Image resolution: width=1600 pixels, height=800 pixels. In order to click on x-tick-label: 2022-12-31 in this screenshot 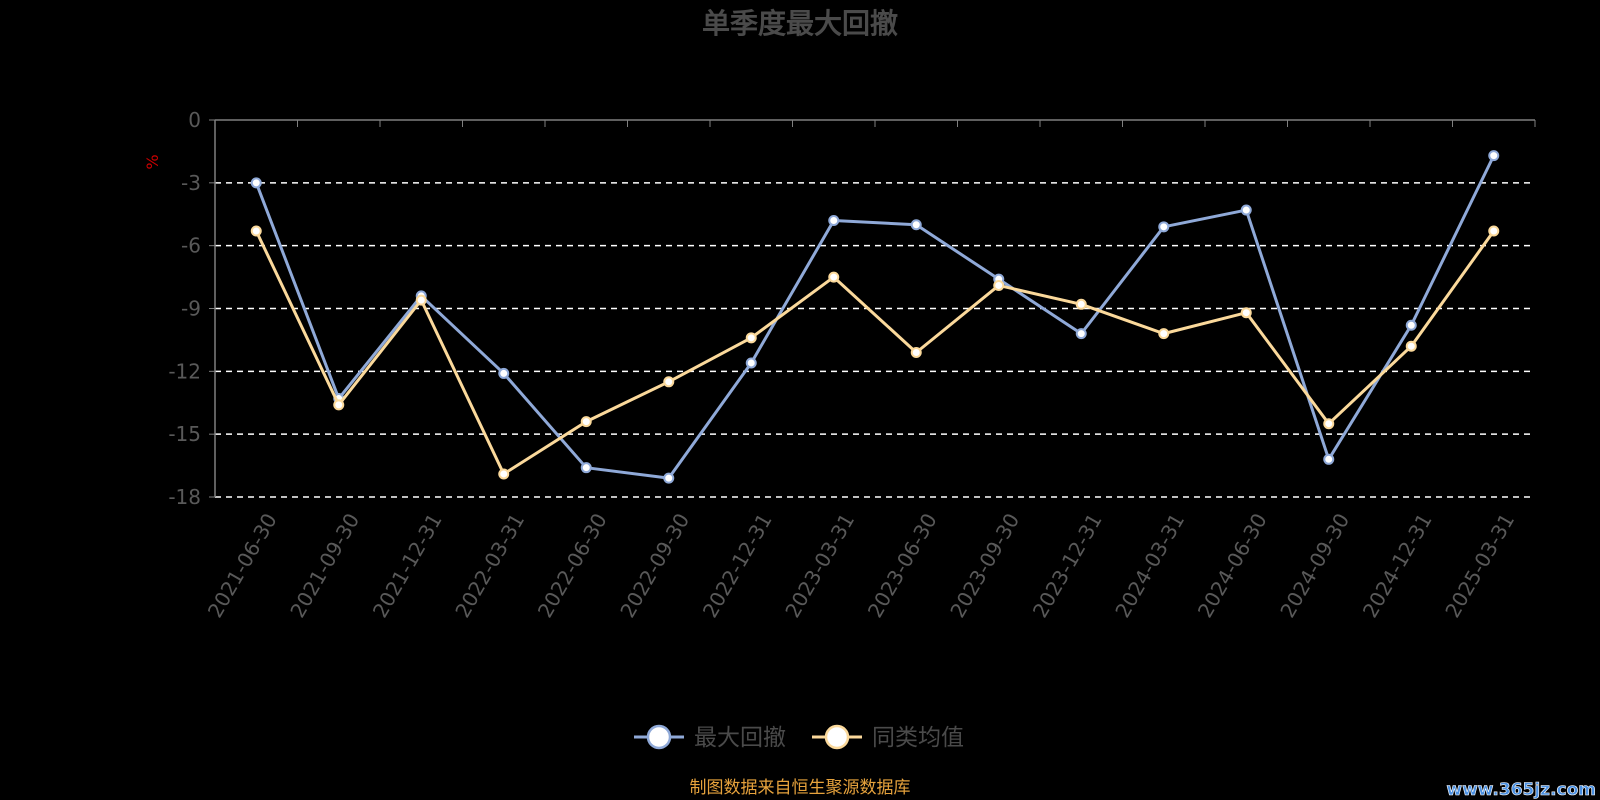, I will do `click(737, 565)`.